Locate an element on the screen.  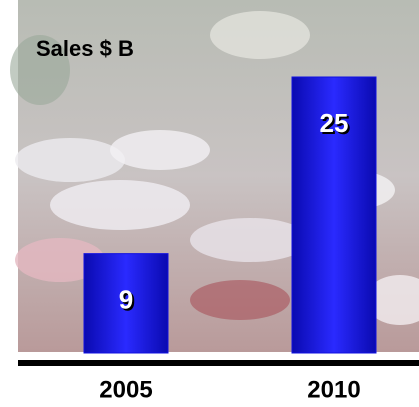
chart-title: Sales $ B is located at coordinates (85, 48).